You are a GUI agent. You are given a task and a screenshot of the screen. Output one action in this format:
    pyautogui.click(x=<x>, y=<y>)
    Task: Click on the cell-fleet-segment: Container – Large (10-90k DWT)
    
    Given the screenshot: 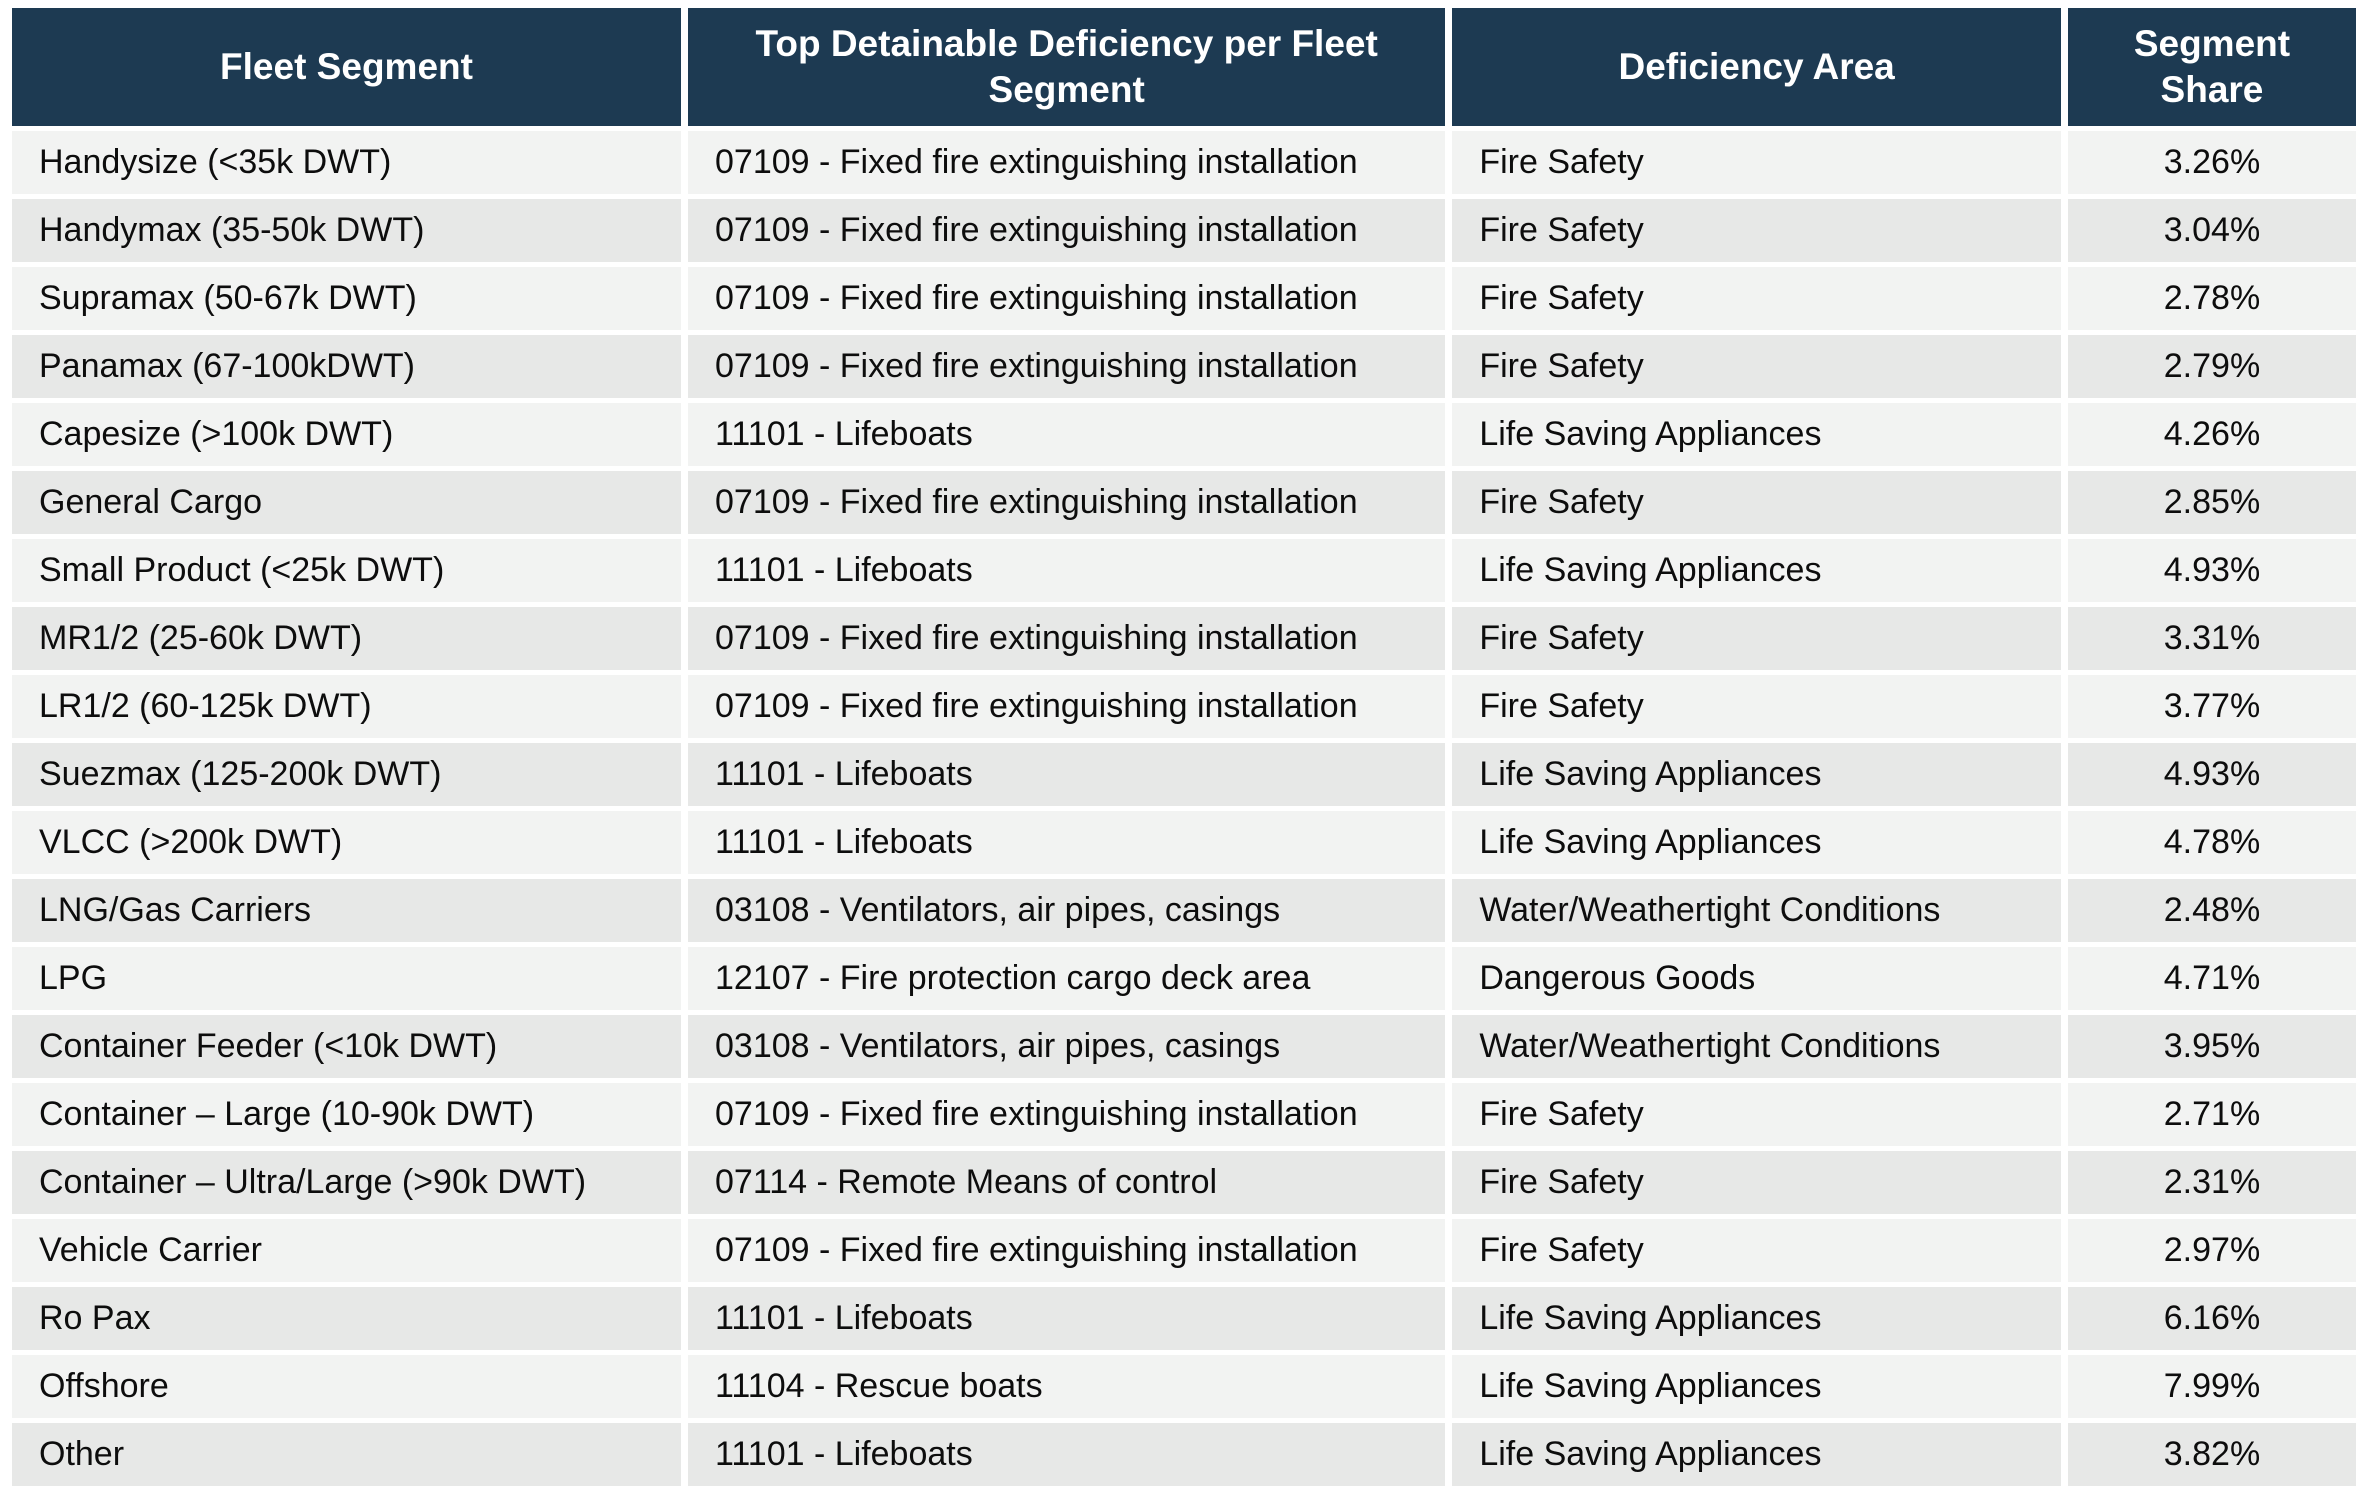 What is the action you would take?
    pyautogui.click(x=347, y=1114)
    